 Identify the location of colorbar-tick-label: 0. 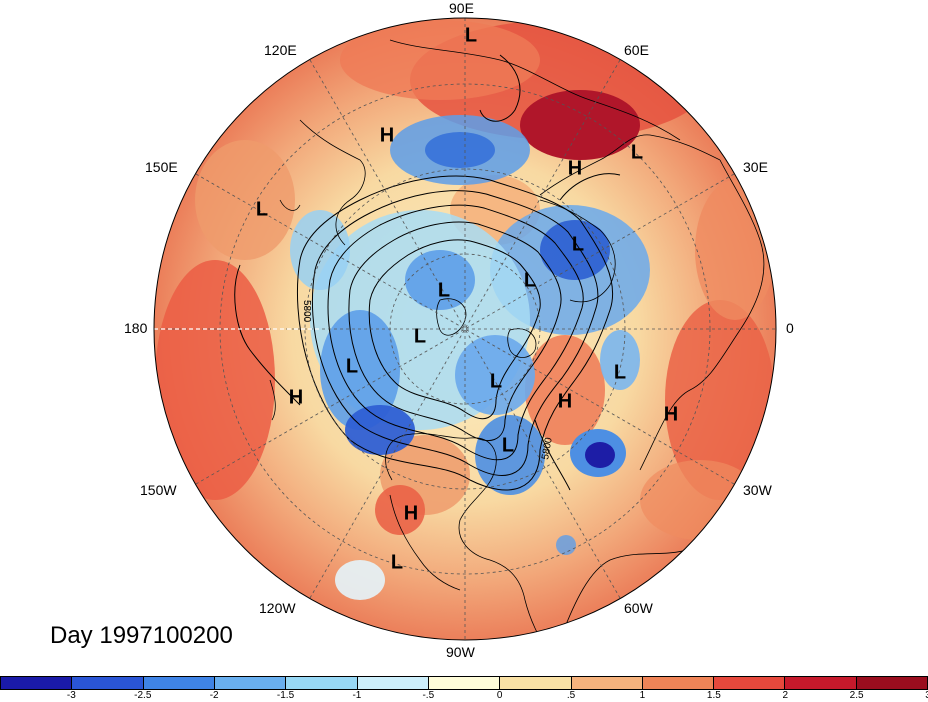
(499, 695).